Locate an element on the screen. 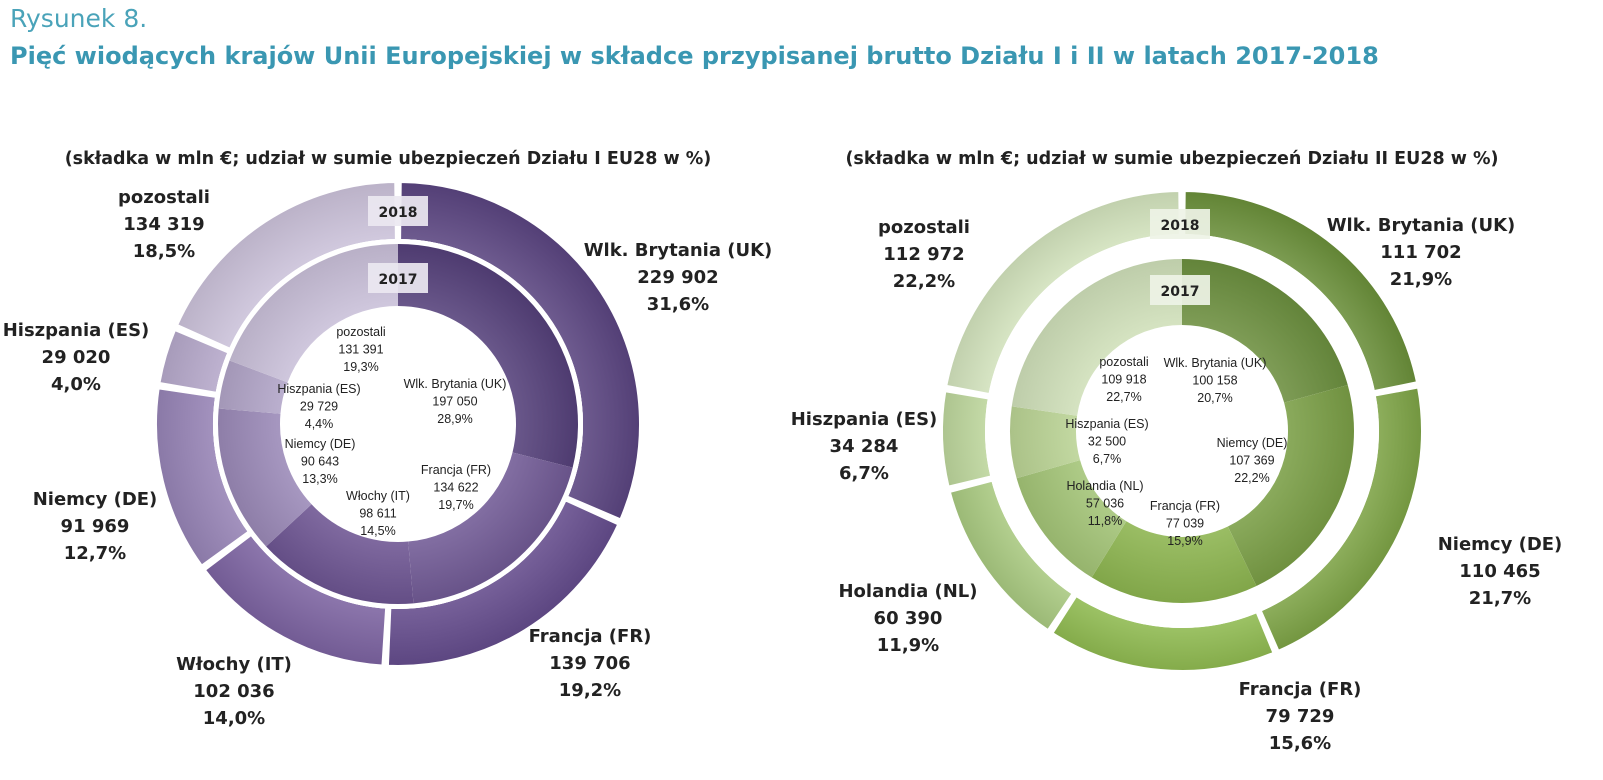 The height and width of the screenshot is (780, 1603). outer-label-hiszpania-es-line: 6,7% is located at coordinates (864, 473).